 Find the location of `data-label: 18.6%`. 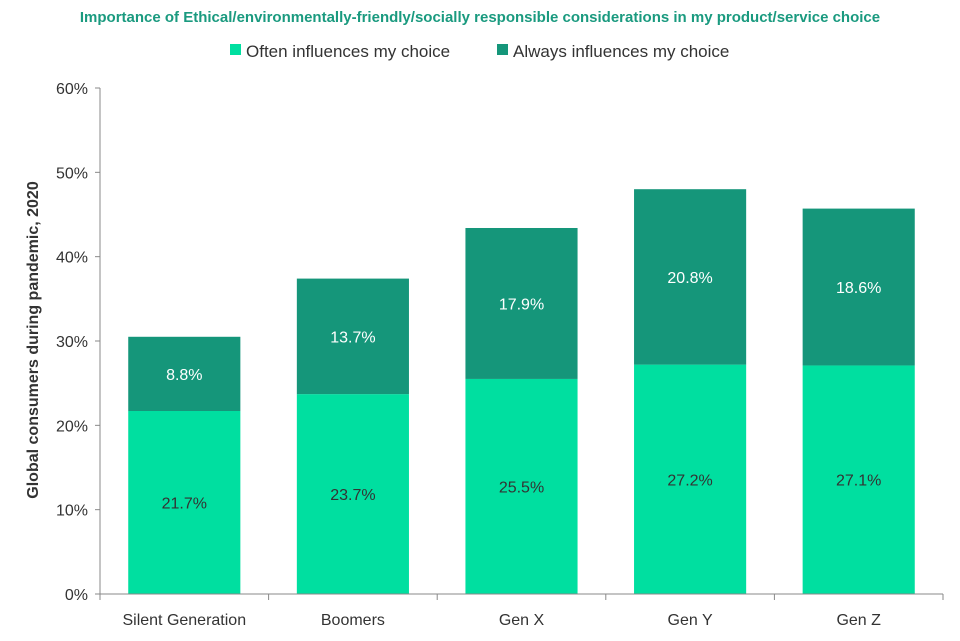

data-label: 18.6% is located at coordinates (858, 288).